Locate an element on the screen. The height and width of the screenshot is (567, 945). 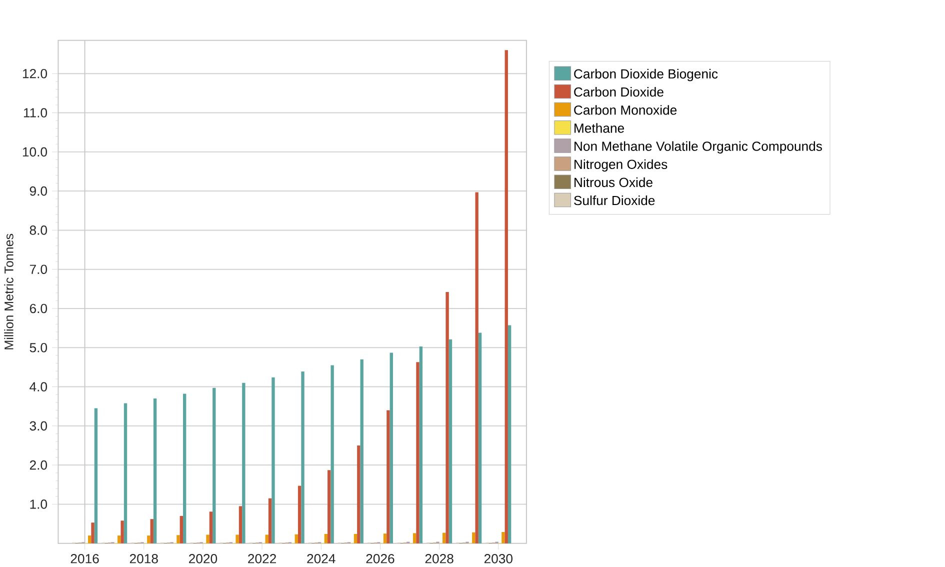
y-tick-label: 7.0 is located at coordinates (39, 269).